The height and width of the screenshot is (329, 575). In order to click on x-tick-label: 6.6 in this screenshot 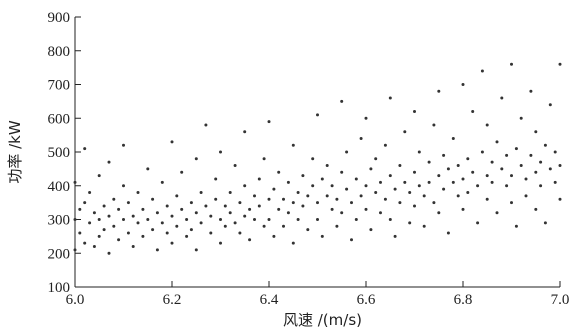, I will do `click(366, 300)`.